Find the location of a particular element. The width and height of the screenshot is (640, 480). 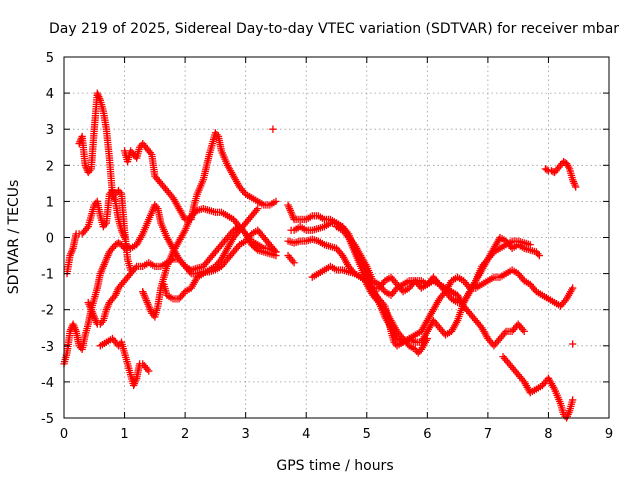

y-tick-label: -2 is located at coordinates (47, 311).